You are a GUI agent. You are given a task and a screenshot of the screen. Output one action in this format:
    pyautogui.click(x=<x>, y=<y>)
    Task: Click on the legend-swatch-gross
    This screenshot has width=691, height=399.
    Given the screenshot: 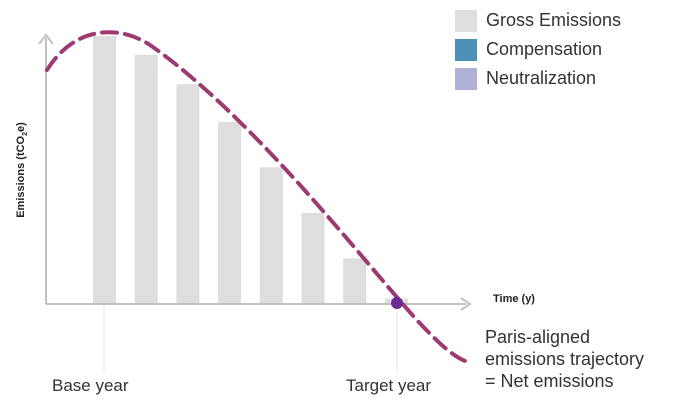 What is the action you would take?
    pyautogui.click(x=466, y=20)
    